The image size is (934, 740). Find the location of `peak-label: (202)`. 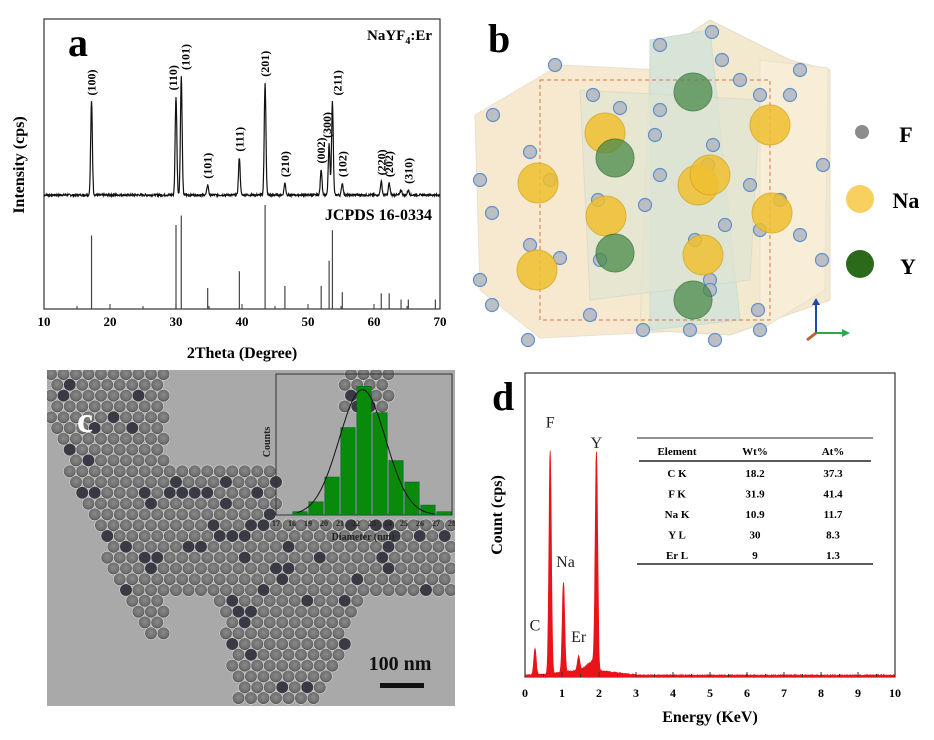

peak-label: (202) is located at coordinates (389, 164).